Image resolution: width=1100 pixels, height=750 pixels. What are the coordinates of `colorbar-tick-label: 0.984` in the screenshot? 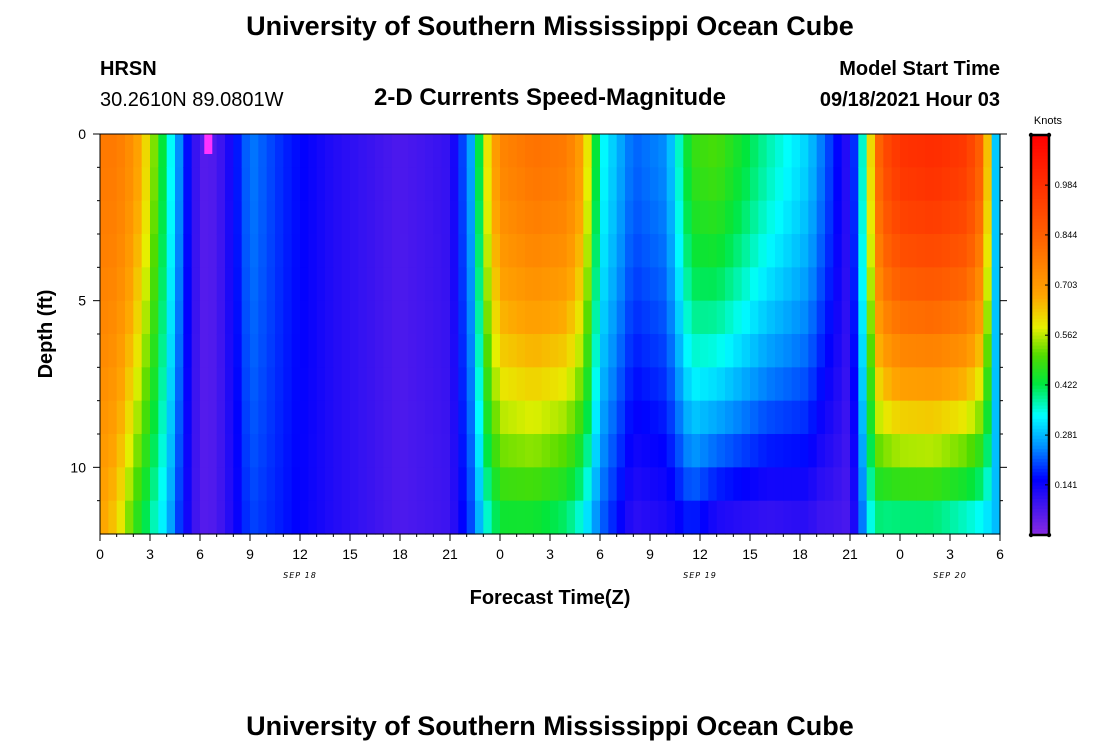 It's located at (1066, 185).